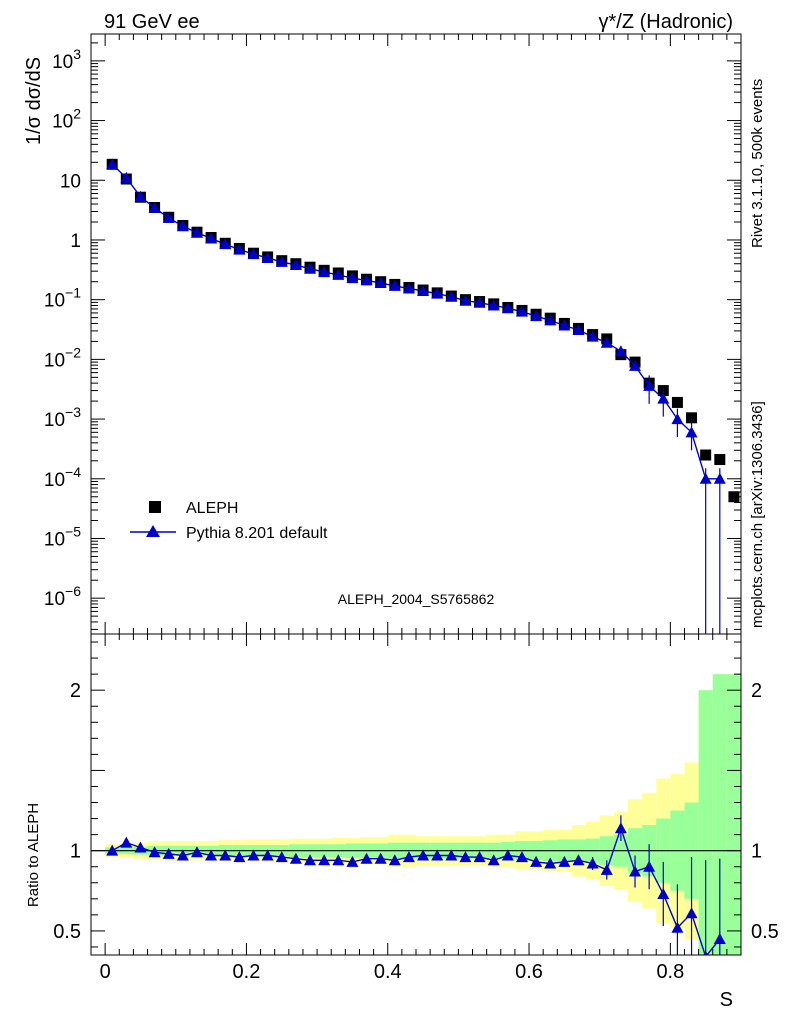 The image size is (786, 1024). I want to click on side-label-rivet: Rivet 3.1.10, 500k events, so click(757, 163).